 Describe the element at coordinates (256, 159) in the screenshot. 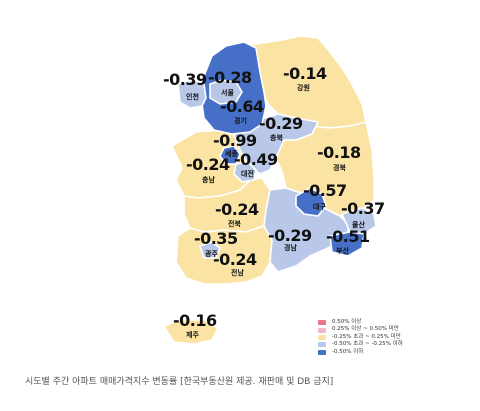

I see `value-daejeon: -0.49` at that location.